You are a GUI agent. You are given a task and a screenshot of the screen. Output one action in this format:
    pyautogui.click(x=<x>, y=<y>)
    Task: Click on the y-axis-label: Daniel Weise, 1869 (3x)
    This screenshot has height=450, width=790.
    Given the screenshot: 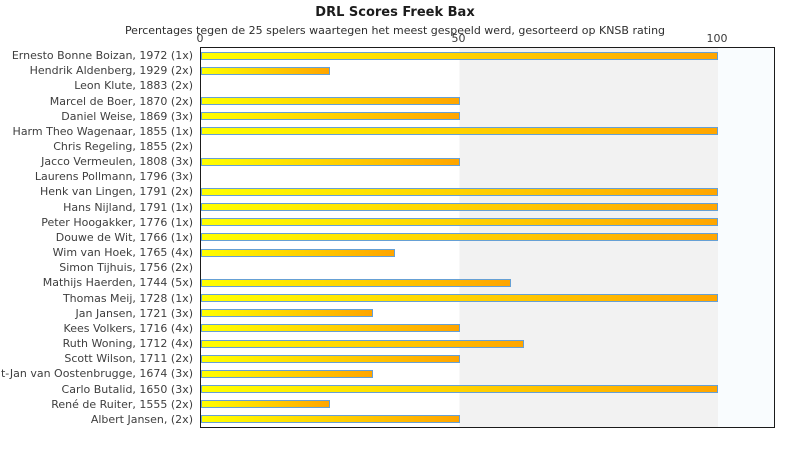 What is the action you would take?
    pyautogui.click(x=127, y=116)
    